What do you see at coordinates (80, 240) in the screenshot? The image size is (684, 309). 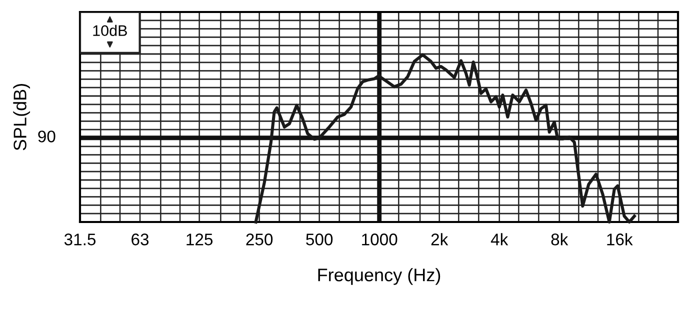 I see `x-tick-label: 31.5` at bounding box center [80, 240].